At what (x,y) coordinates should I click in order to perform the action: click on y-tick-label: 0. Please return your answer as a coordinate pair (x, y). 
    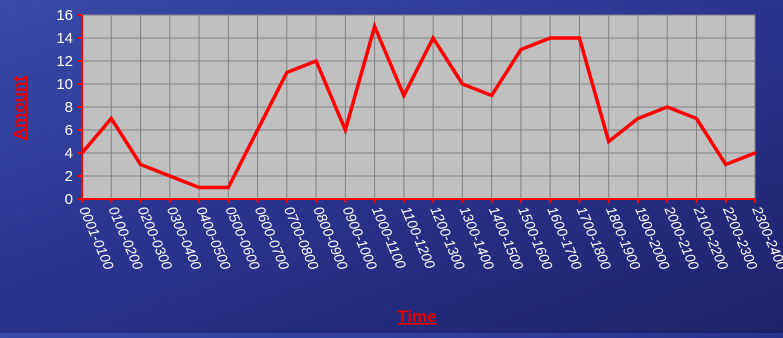
    Looking at the image, I should click on (69, 199).